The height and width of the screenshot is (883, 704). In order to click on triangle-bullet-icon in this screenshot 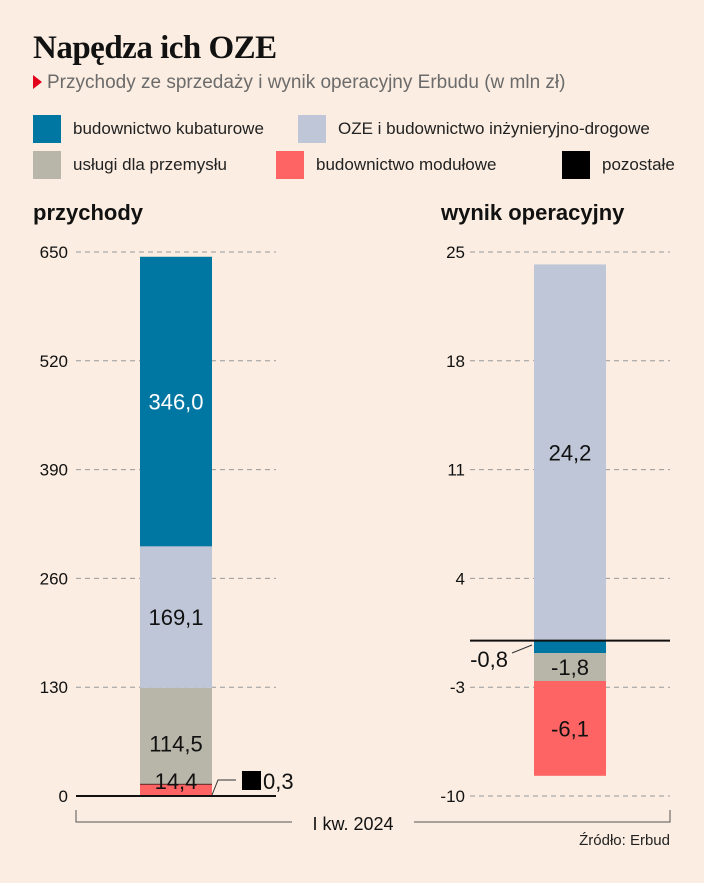, I will do `click(37, 82)`.